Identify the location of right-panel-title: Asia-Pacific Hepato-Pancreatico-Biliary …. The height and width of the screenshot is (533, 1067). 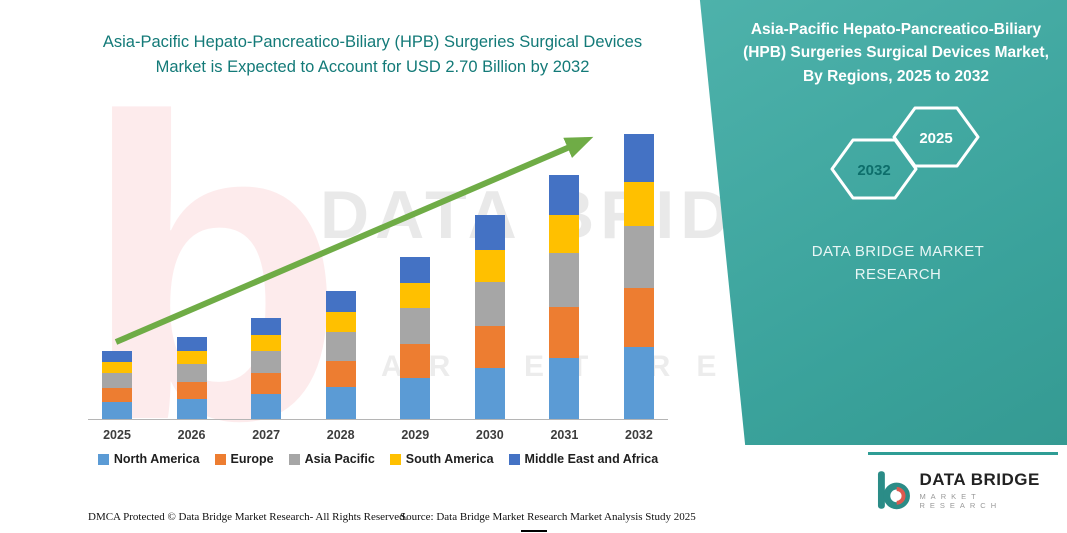
(896, 53).